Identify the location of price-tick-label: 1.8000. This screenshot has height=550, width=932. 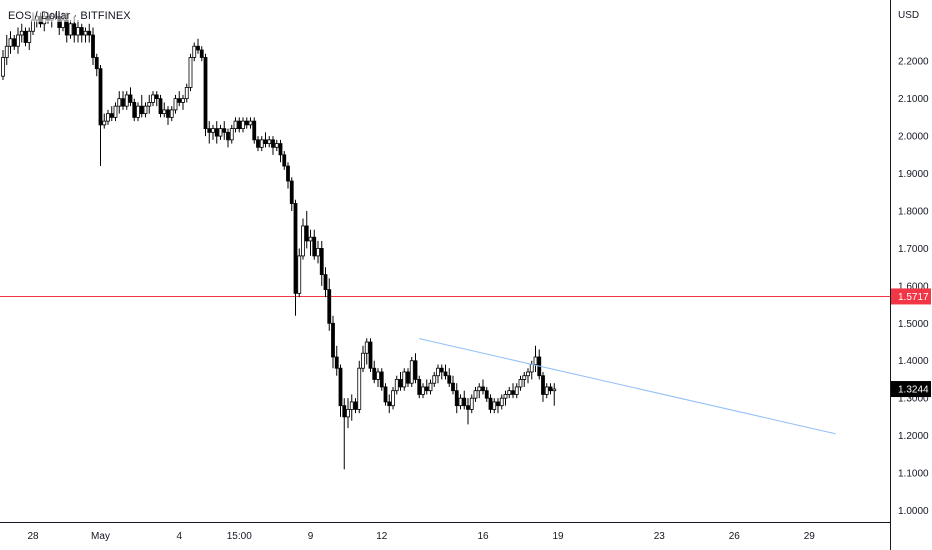
(913, 211).